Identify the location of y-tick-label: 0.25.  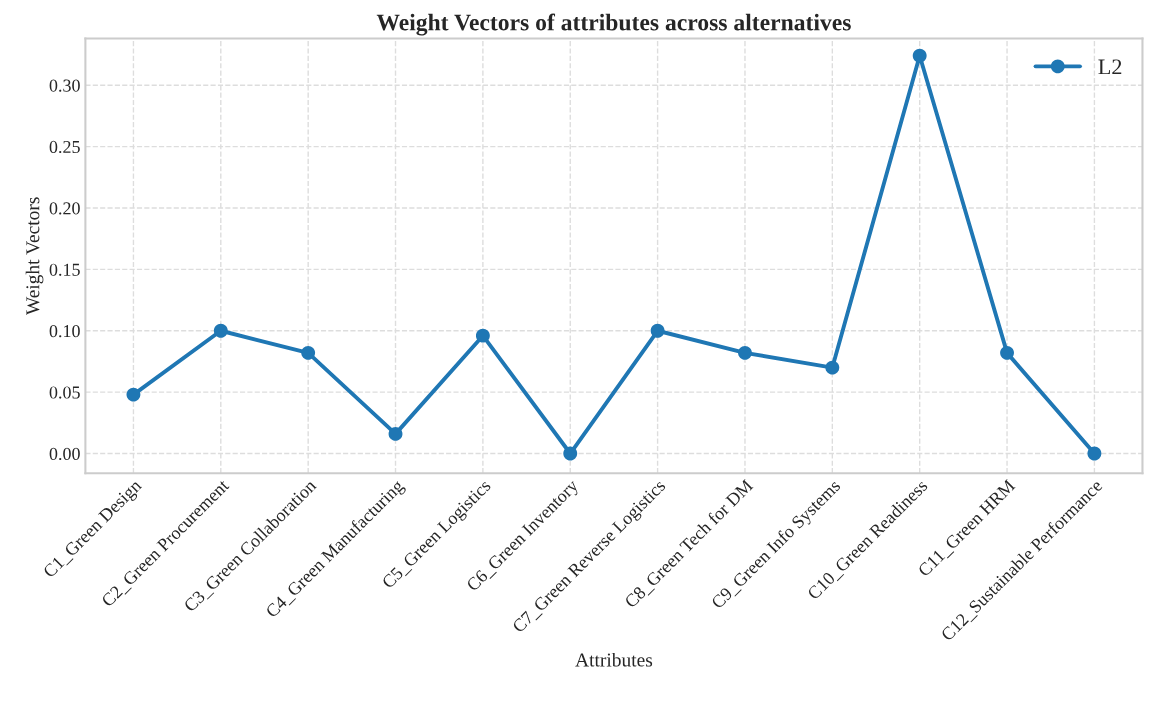
(64, 147).